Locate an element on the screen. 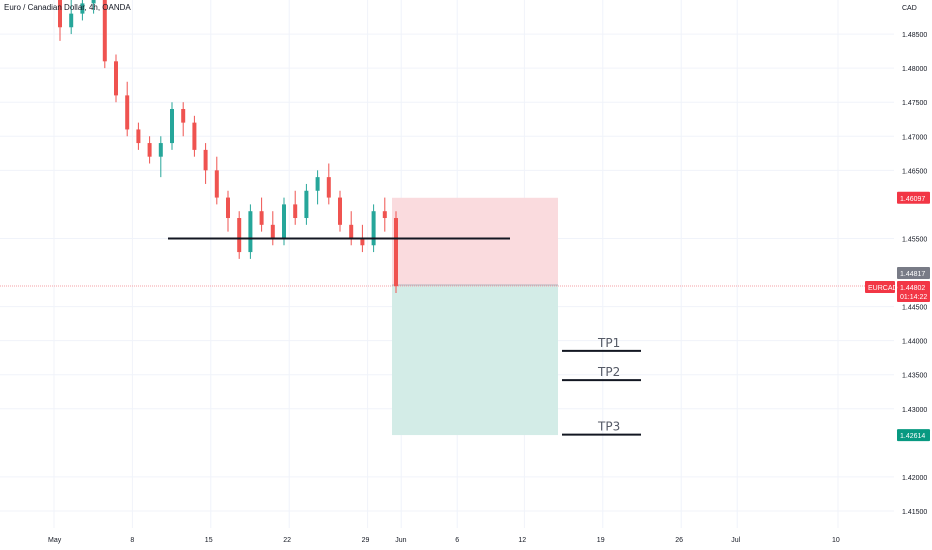 This screenshot has width=932, height=550. chart-title: Euro / Canadian Dollar, 4h, OANDA is located at coordinates (67, 7).